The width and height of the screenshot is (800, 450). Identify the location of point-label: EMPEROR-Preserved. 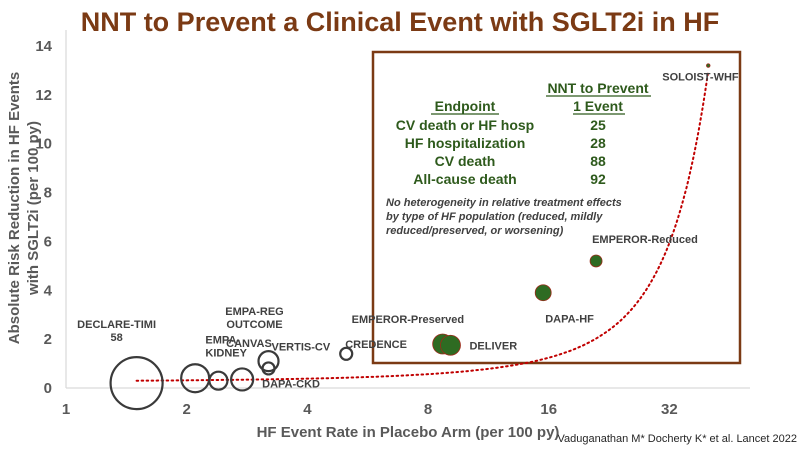
(408, 320).